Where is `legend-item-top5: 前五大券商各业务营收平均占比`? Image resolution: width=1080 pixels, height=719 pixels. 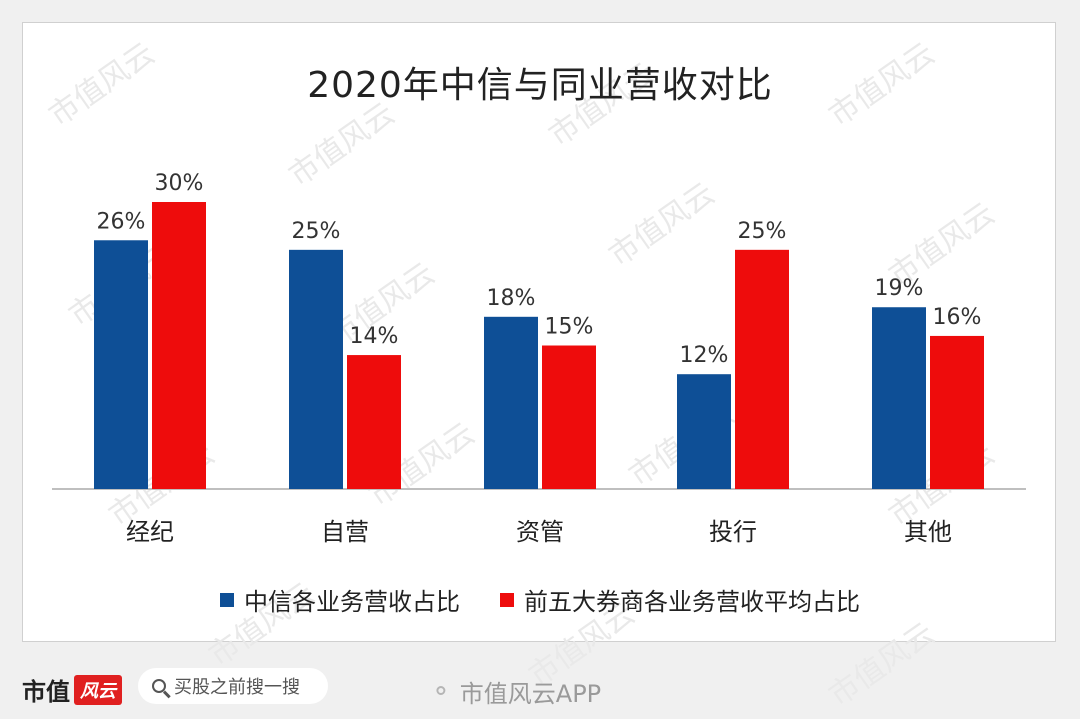 legend-item-top5: 前五大券商各业务营收平均占比 is located at coordinates (680, 599).